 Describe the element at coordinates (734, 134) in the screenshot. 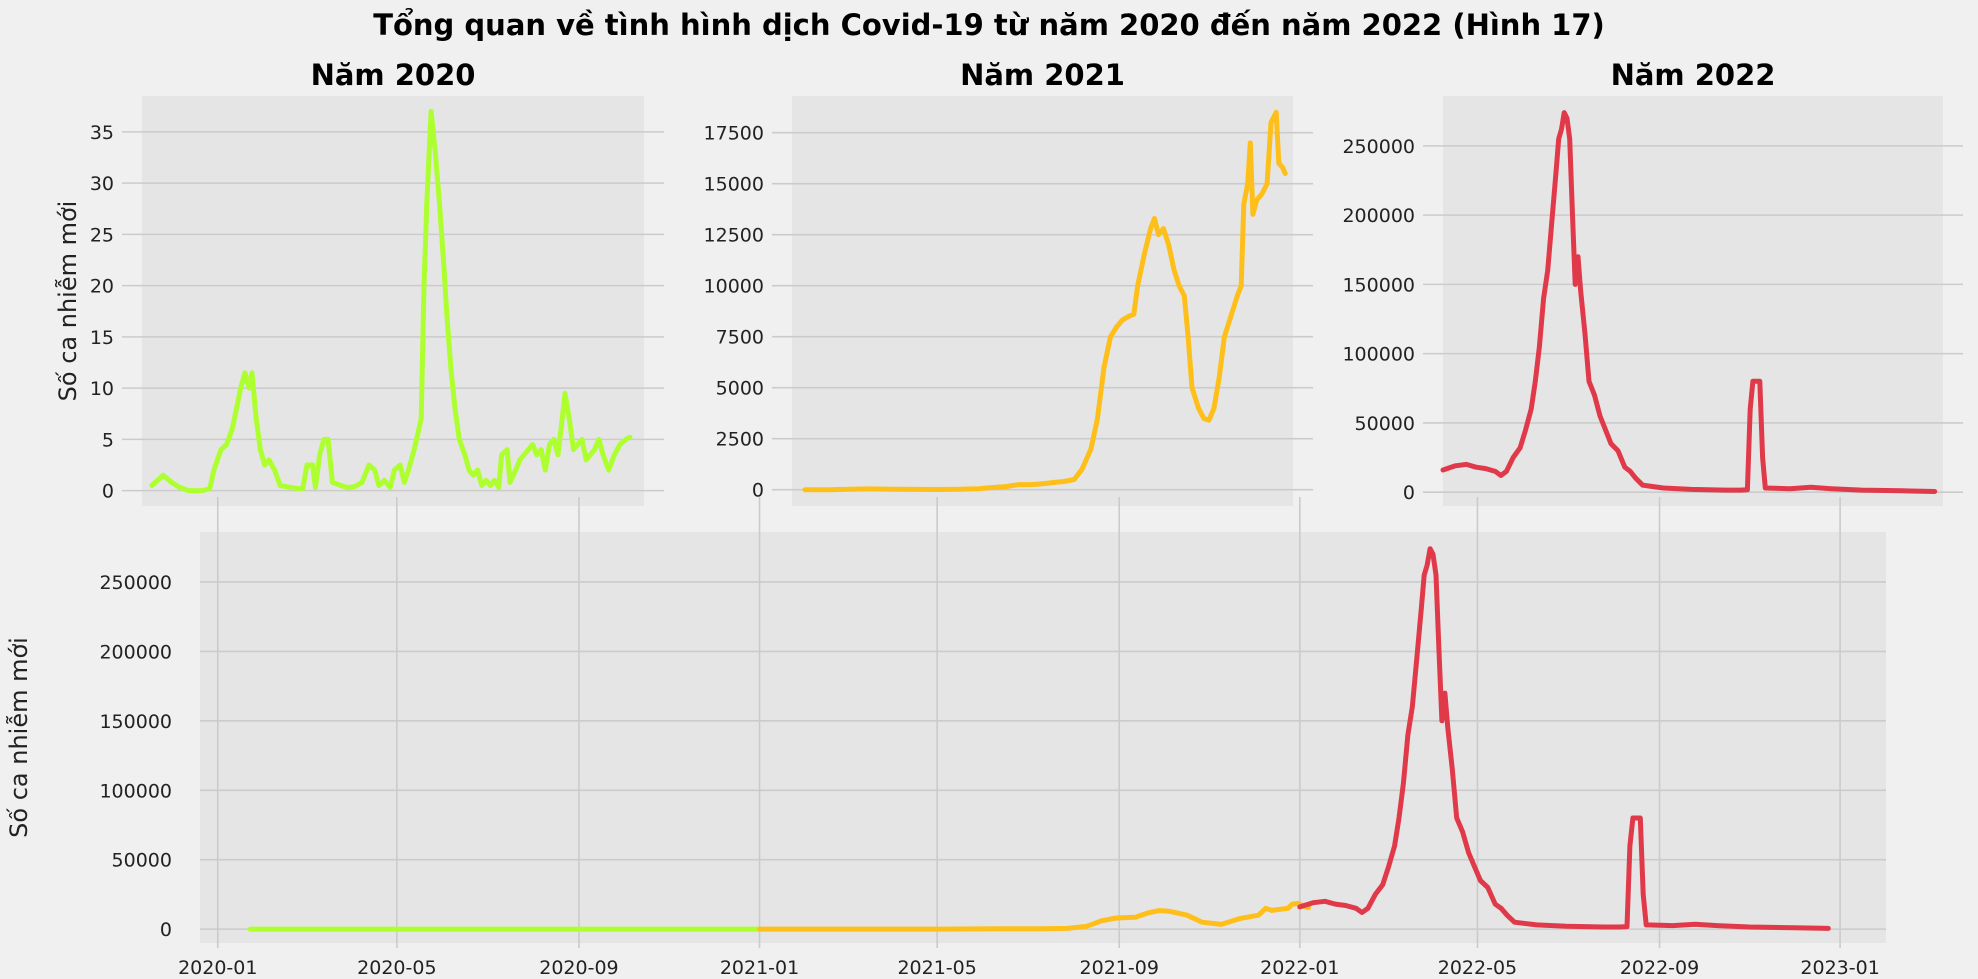

I see `y-tick-label: 17500` at that location.